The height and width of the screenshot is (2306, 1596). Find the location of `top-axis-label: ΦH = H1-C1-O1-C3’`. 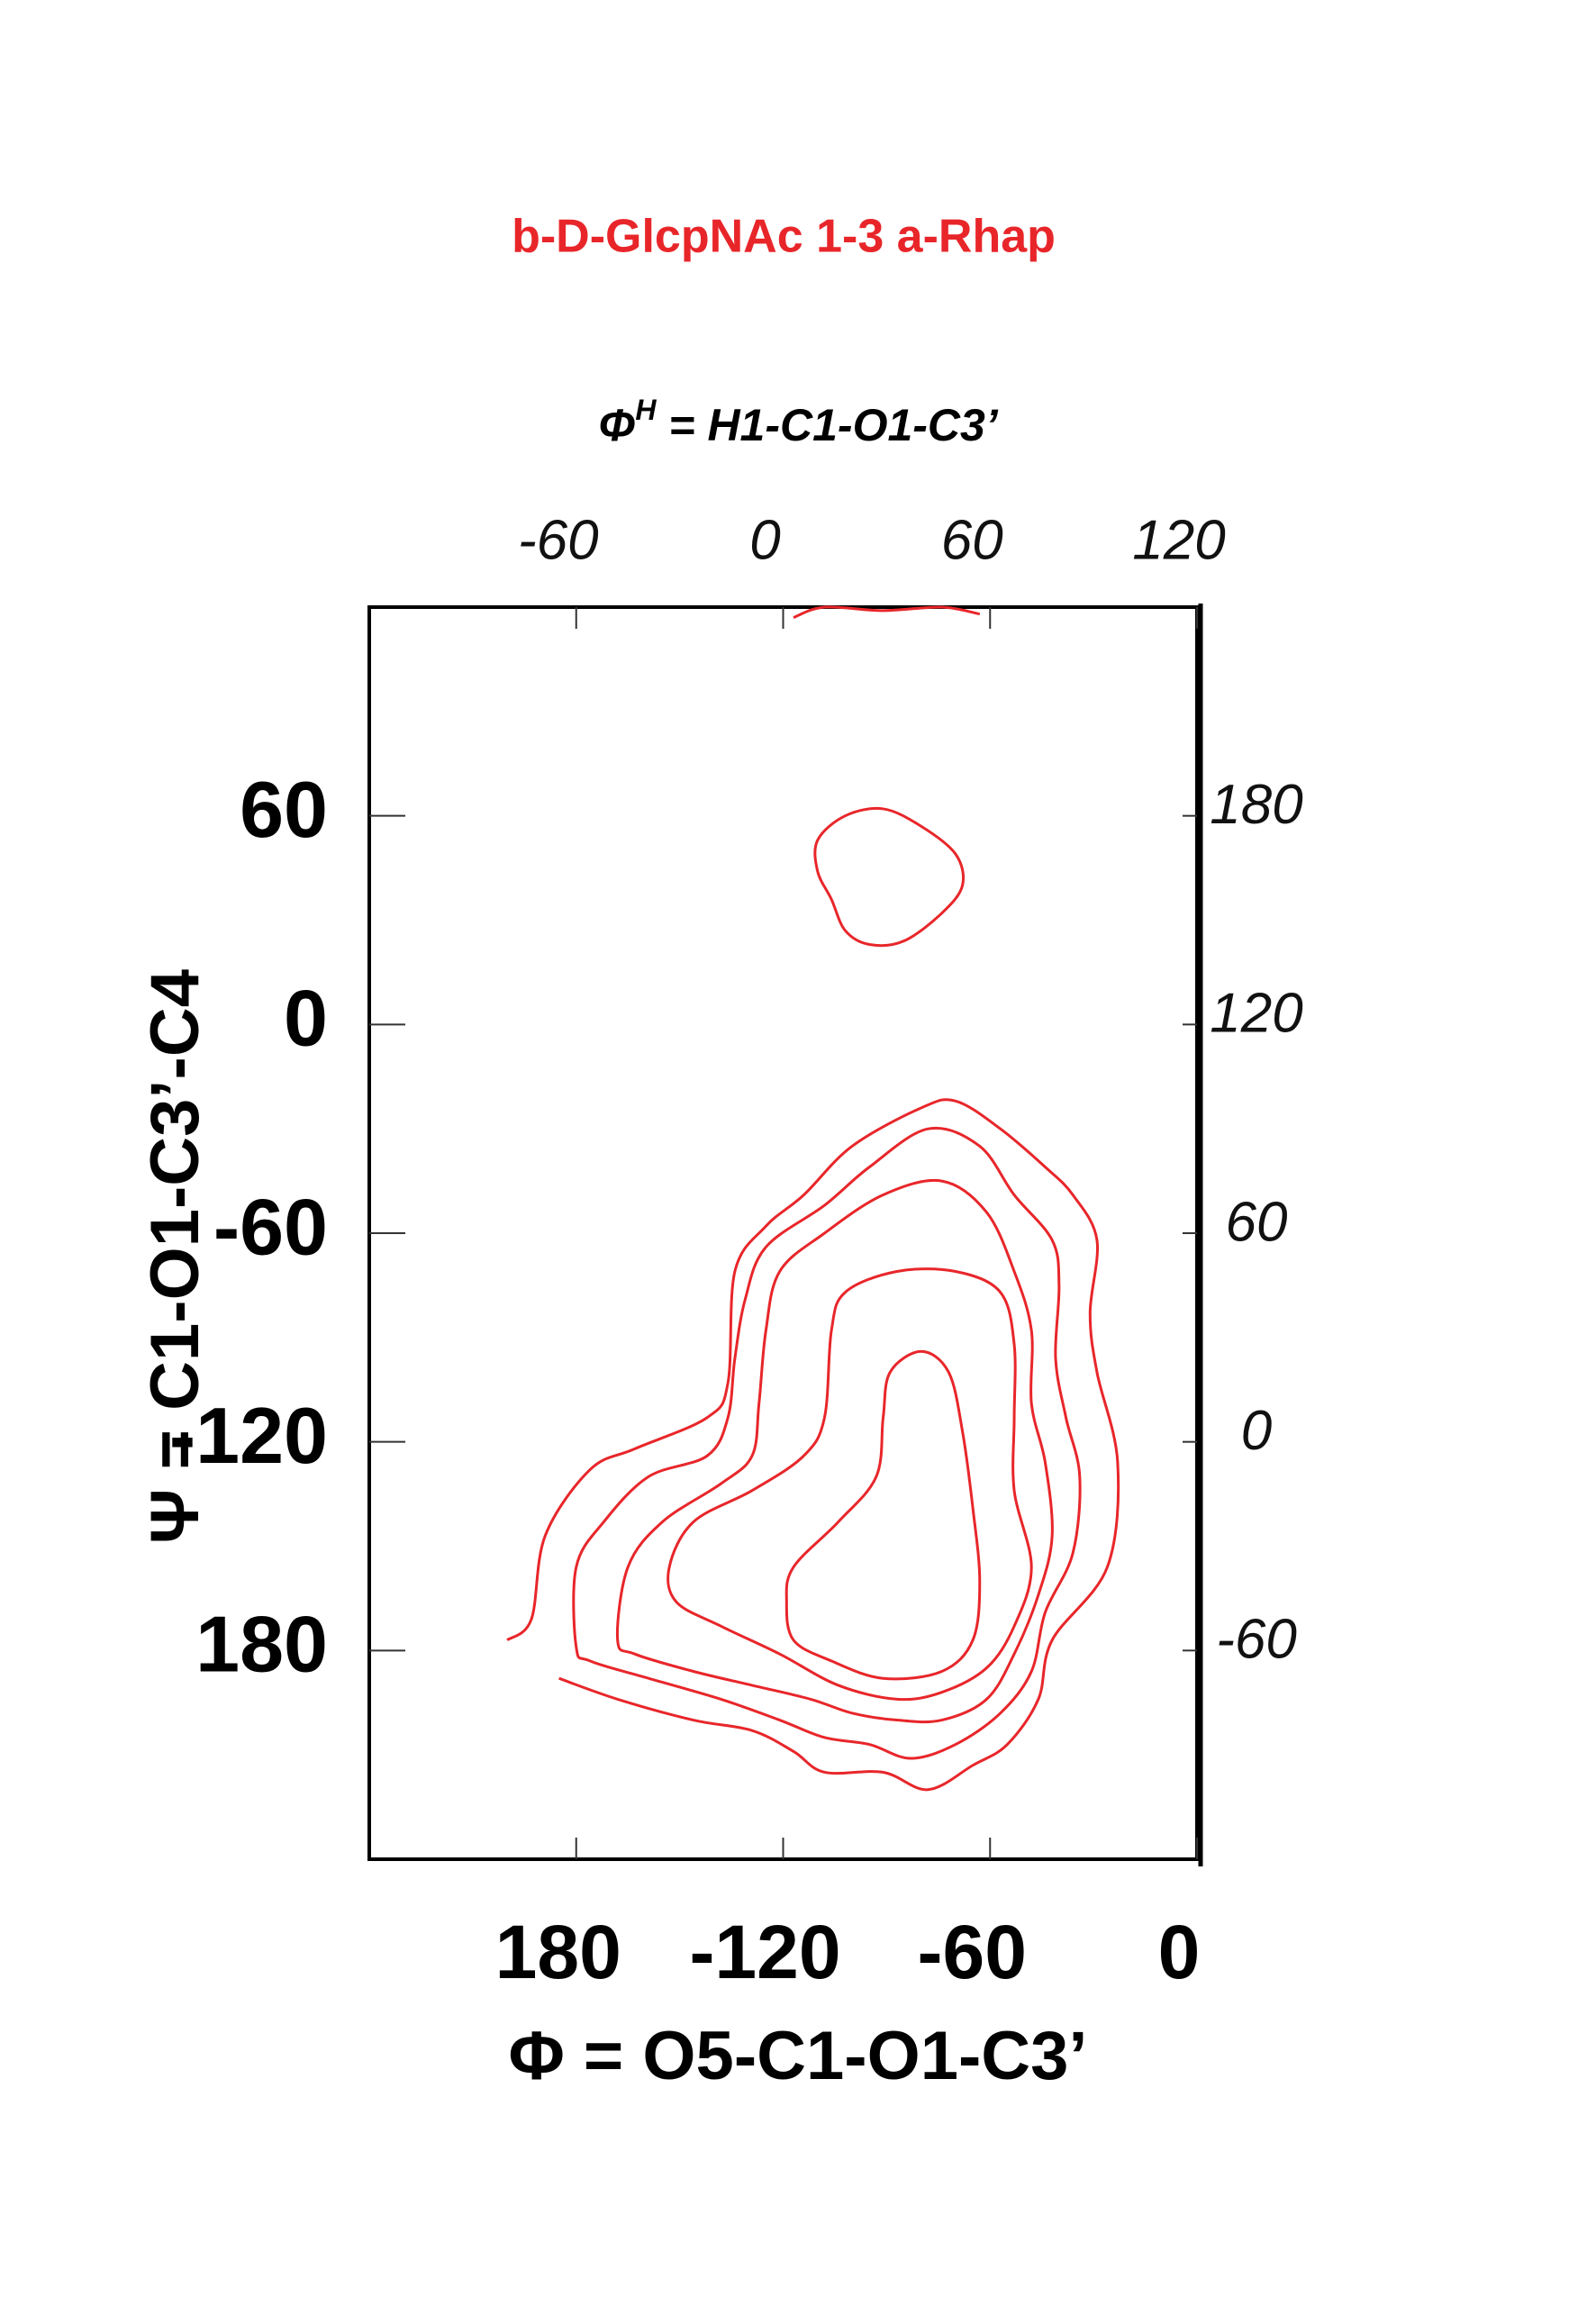

top-axis-label: ΦH = H1-C1-O1-C3’ is located at coordinates (798, 422).